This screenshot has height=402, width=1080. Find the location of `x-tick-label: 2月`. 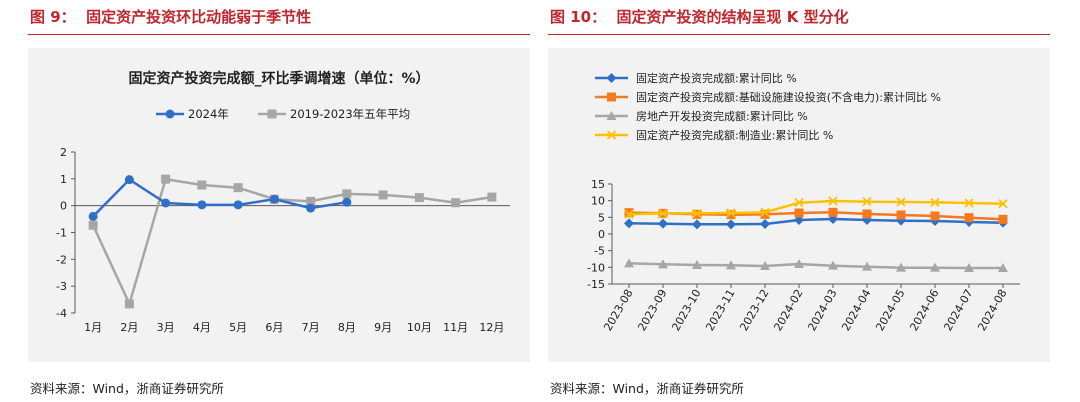

x-tick-label: 2月 is located at coordinates (129, 327).